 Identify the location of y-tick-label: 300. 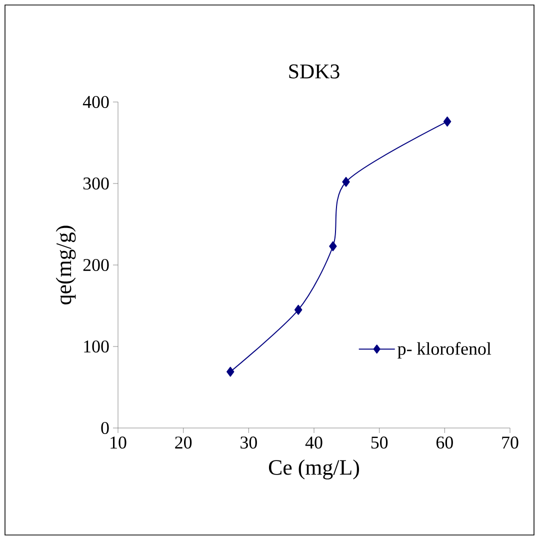
(96, 183).